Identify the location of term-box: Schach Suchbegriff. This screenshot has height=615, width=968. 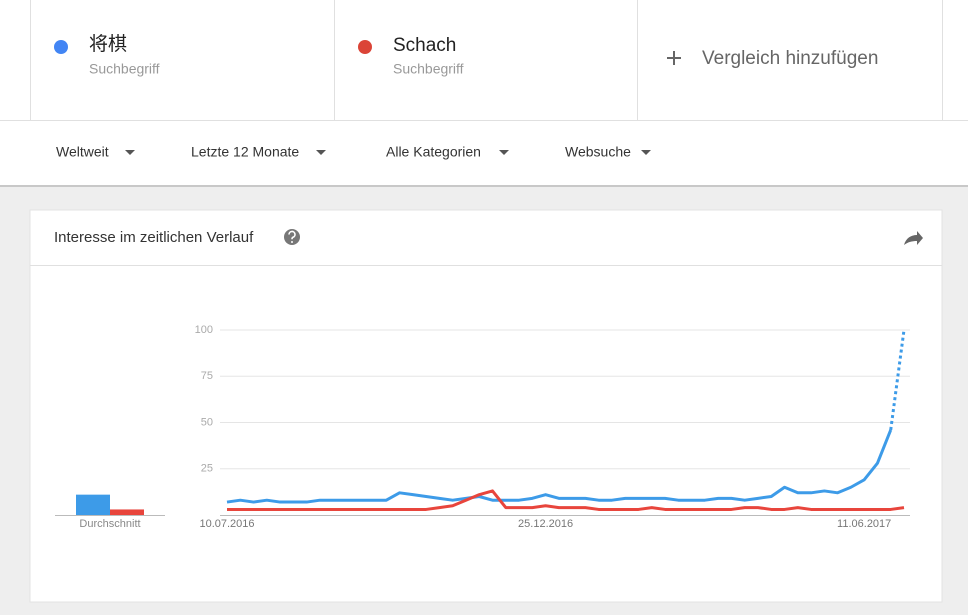
(411, 56).